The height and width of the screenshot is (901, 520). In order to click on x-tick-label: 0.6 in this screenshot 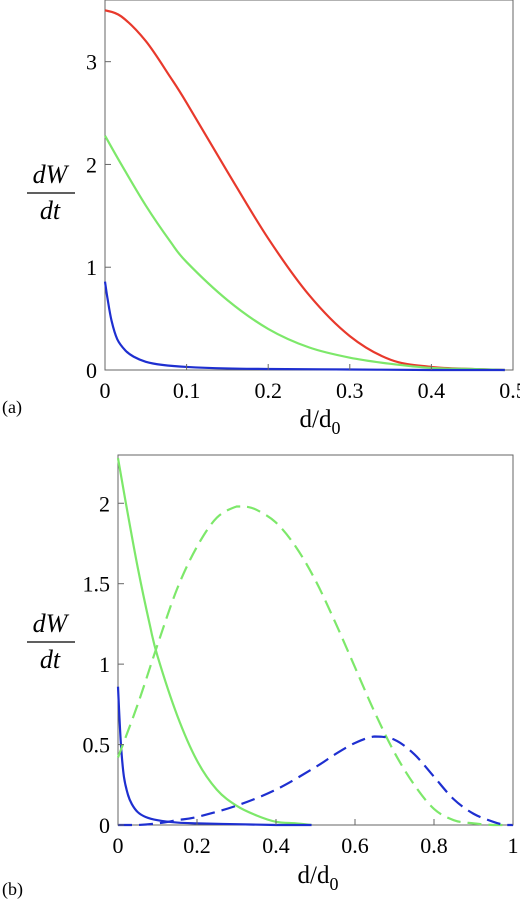, I will do `click(355, 845)`.